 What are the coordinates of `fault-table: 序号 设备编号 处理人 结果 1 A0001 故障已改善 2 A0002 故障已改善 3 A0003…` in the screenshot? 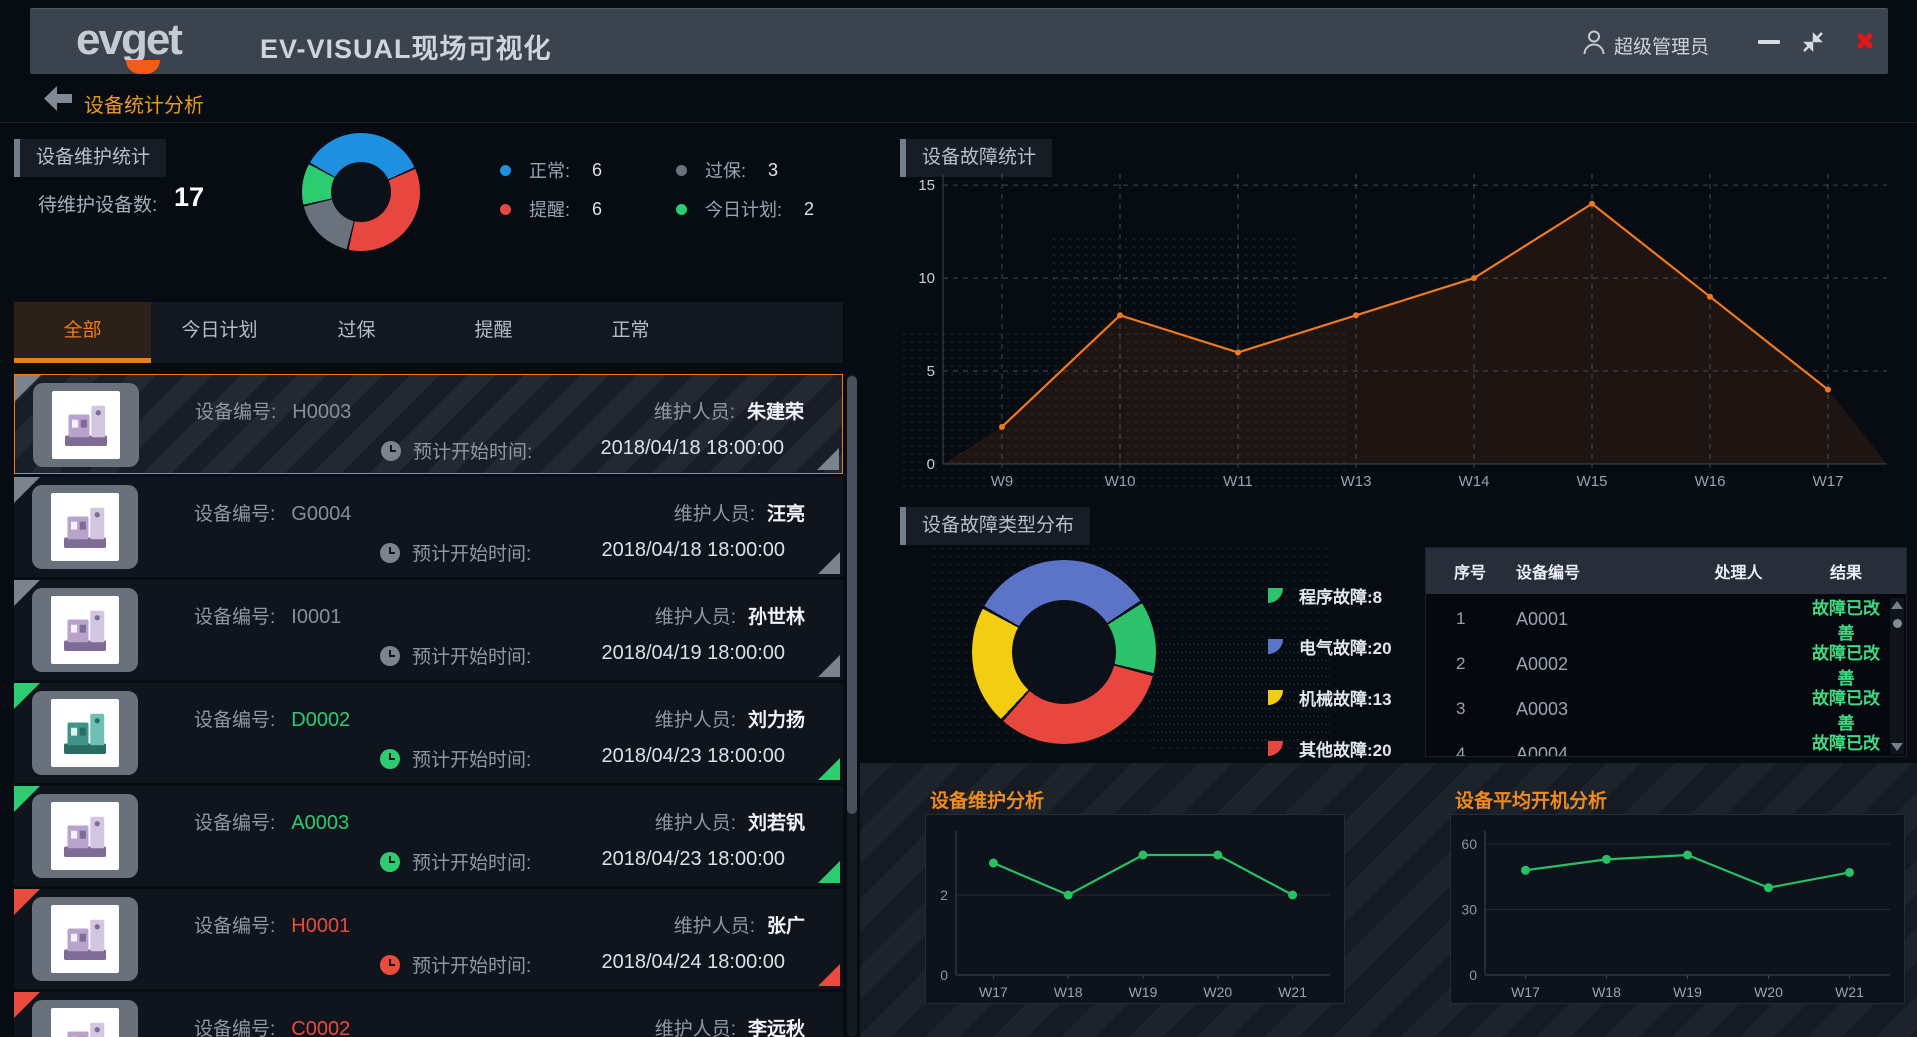 It's located at (1666, 652).